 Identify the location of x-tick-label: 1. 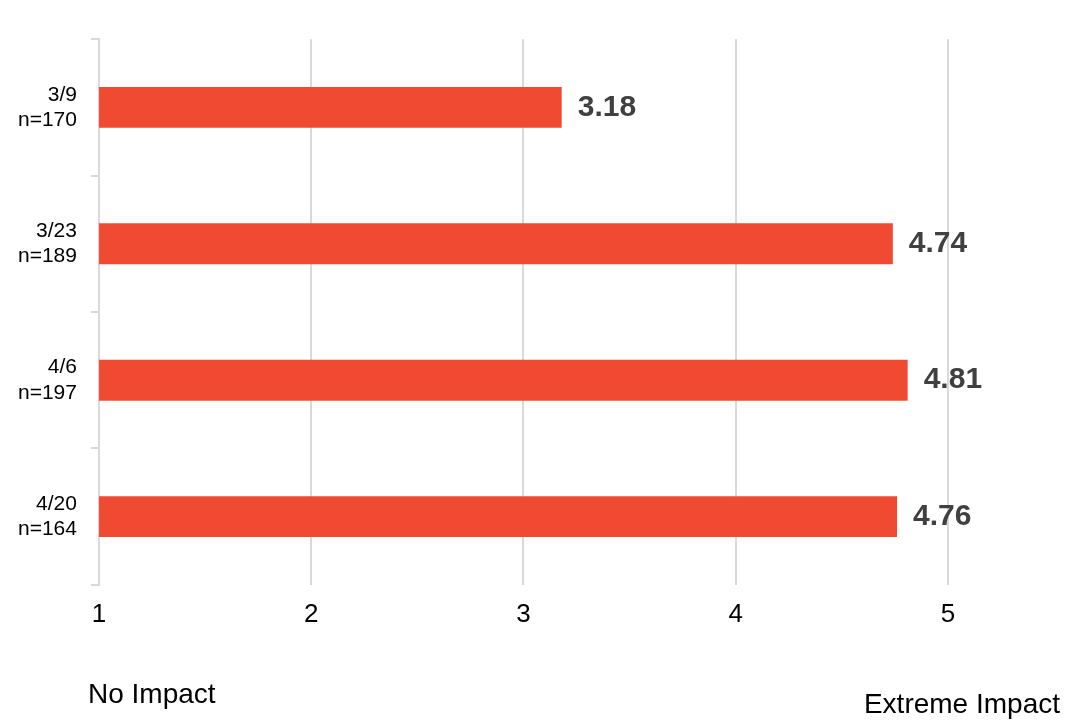
(99, 612).